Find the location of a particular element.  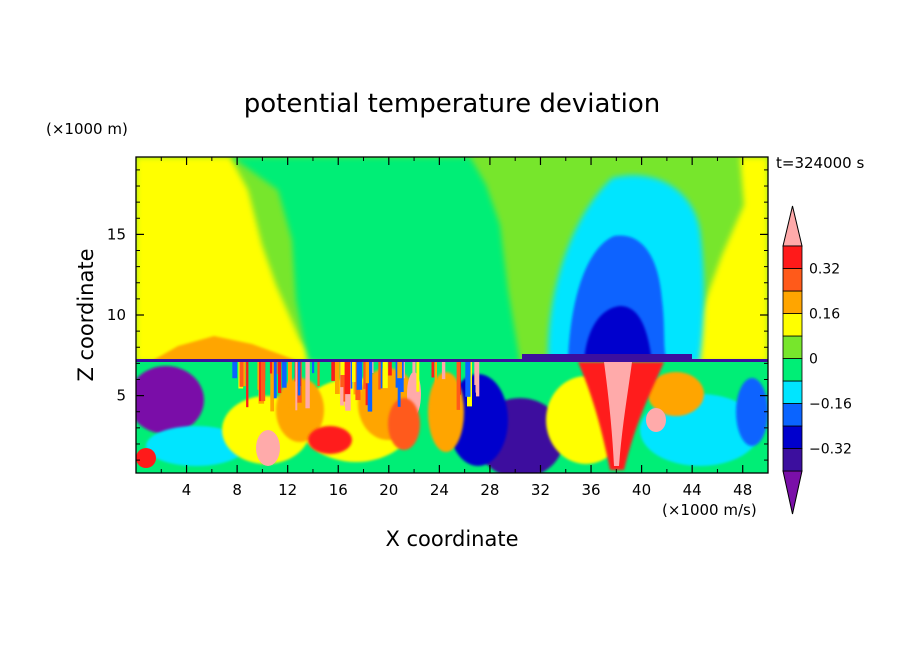

y-units-label: (×1000 m) is located at coordinates (87, 129).